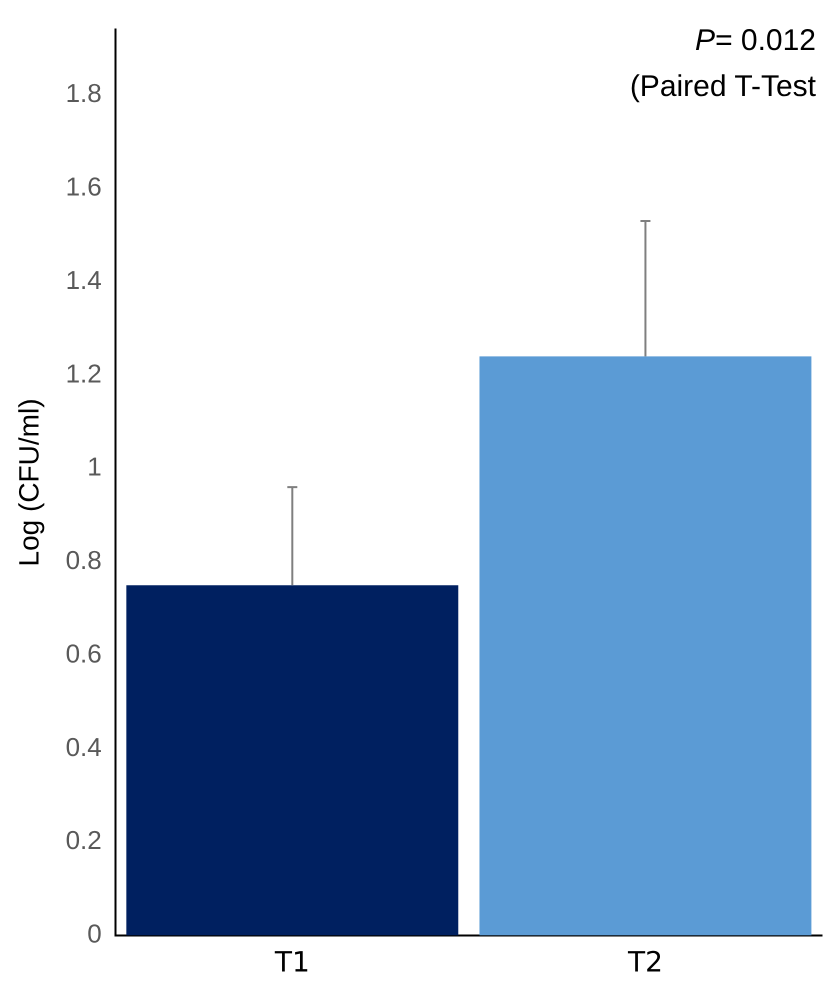 Image resolution: width=828 pixels, height=993 pixels. Describe the element at coordinates (84, 747) in the screenshot. I see `y-tick-label: 0.4` at that location.